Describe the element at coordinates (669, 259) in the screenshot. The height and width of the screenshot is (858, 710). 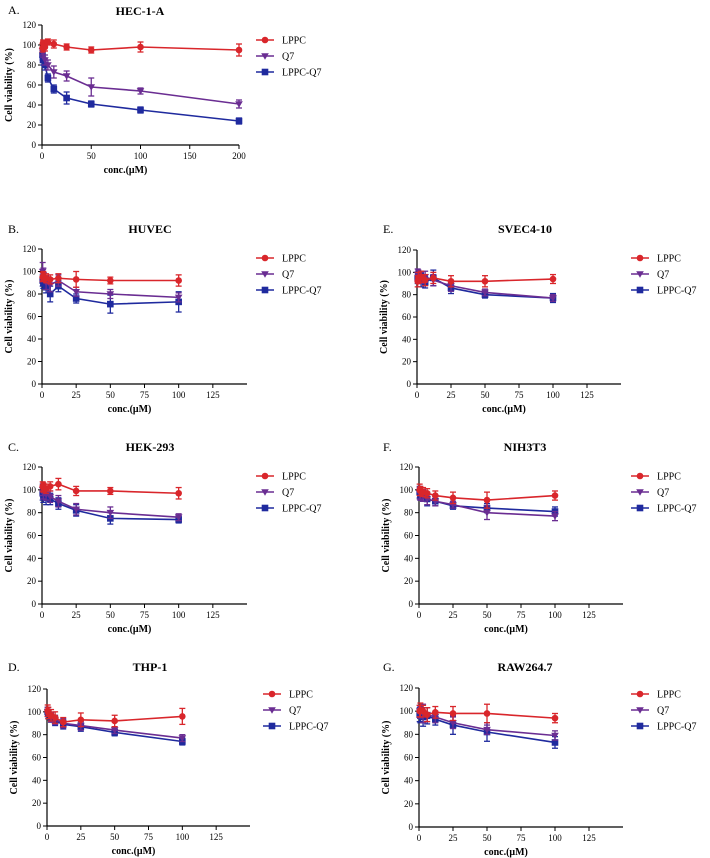
I see `legend-label: LPPC` at that location.